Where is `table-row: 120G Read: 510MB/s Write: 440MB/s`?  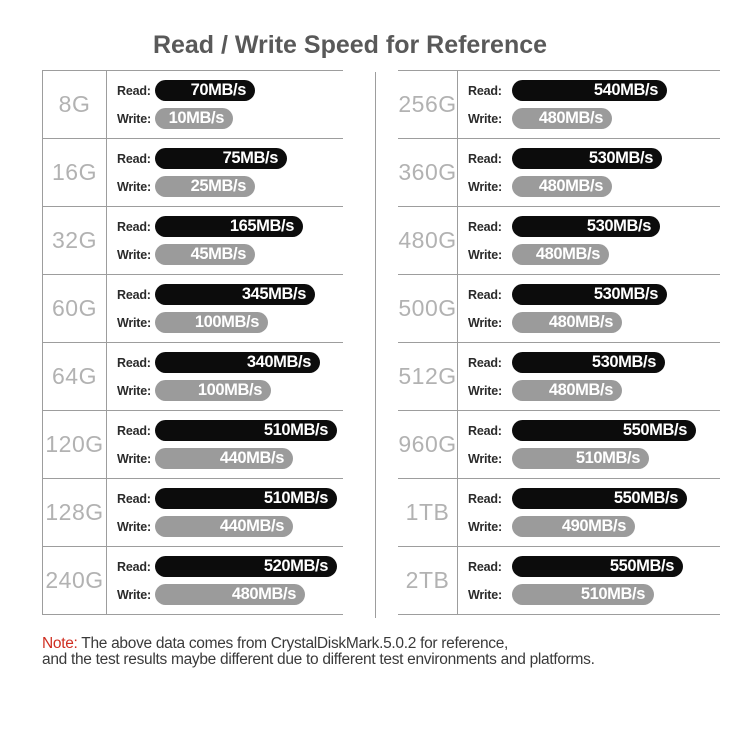 table-row: 120G Read: 510MB/s Write: 440MB/s is located at coordinates (193, 445).